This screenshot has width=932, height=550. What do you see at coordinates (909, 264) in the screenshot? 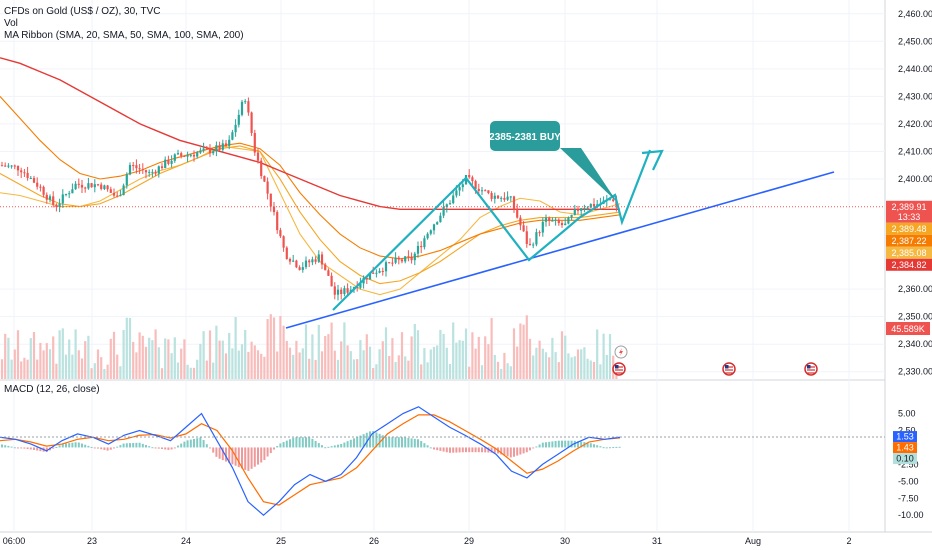
I see `price-label-box` at bounding box center [909, 264].